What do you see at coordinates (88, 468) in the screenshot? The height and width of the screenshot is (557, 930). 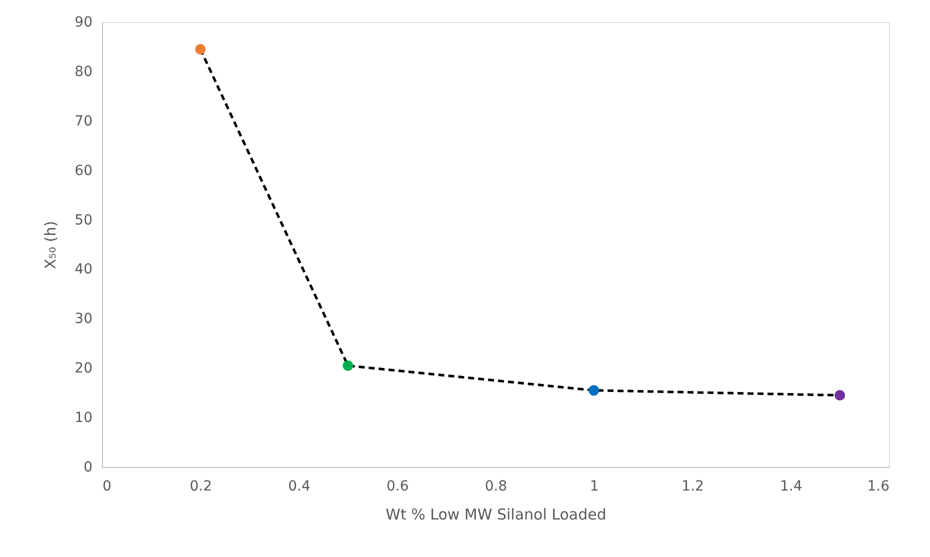 I see `y-tick-label: 0` at bounding box center [88, 468].